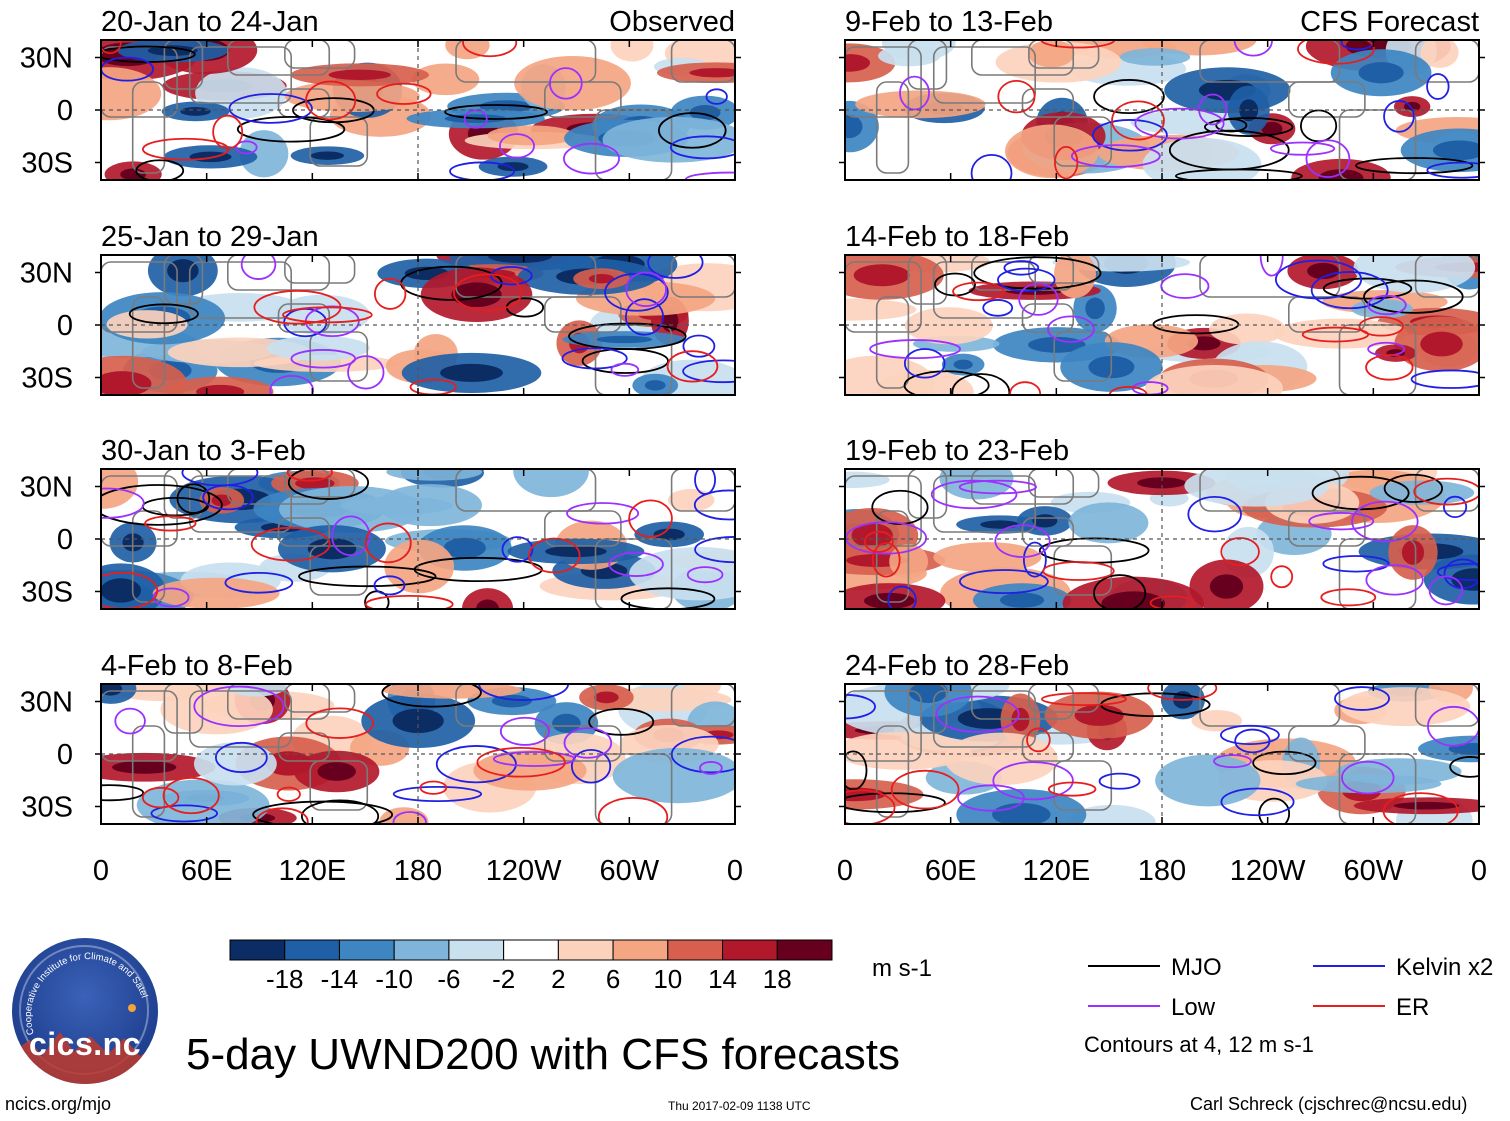 Image resolution: width=1510 pixels, height=1121 pixels. What do you see at coordinates (47, 808) in the screenshot?
I see `y-tick-label: 30S` at bounding box center [47, 808].